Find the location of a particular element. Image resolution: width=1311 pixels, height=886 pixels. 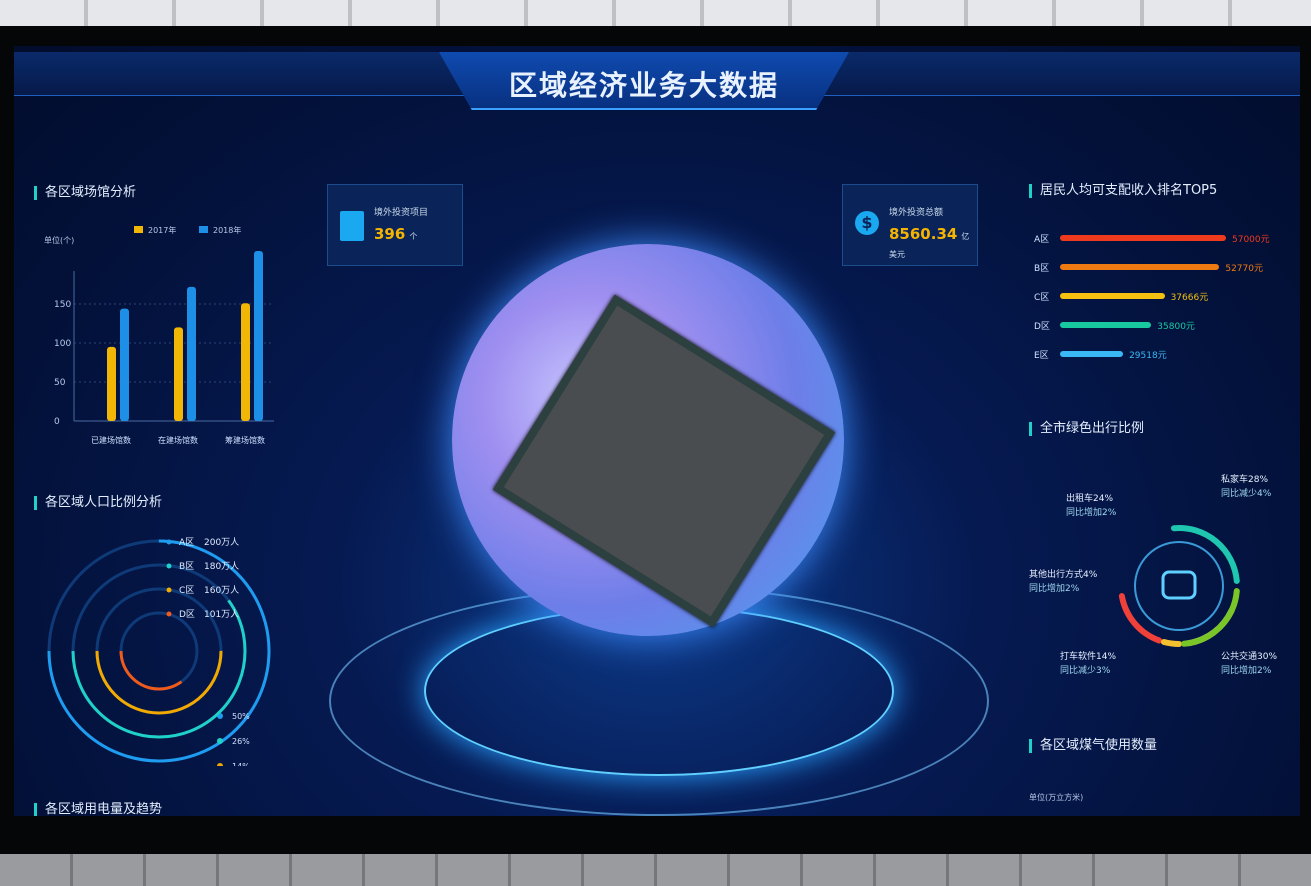

income-row: C区 is located at coordinates (1042, 298).